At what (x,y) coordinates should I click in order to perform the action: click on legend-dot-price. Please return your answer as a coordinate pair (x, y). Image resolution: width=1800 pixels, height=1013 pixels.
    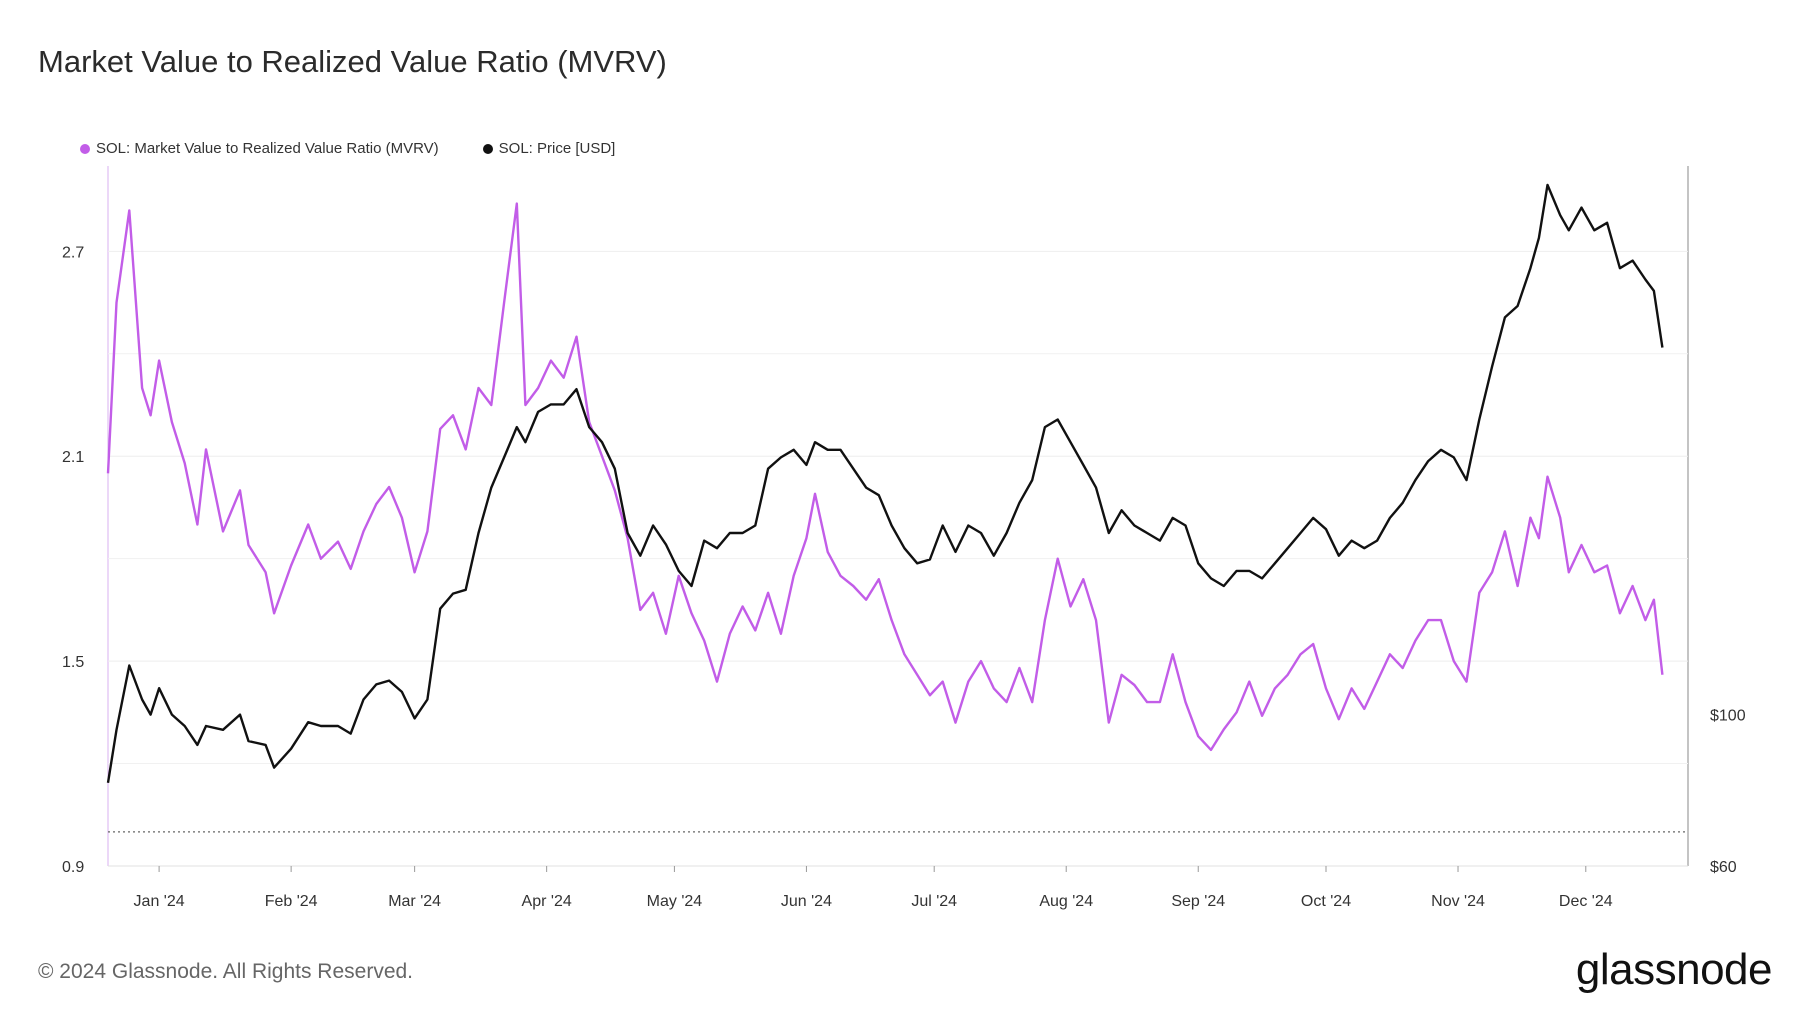
    Looking at the image, I should click on (487, 148).